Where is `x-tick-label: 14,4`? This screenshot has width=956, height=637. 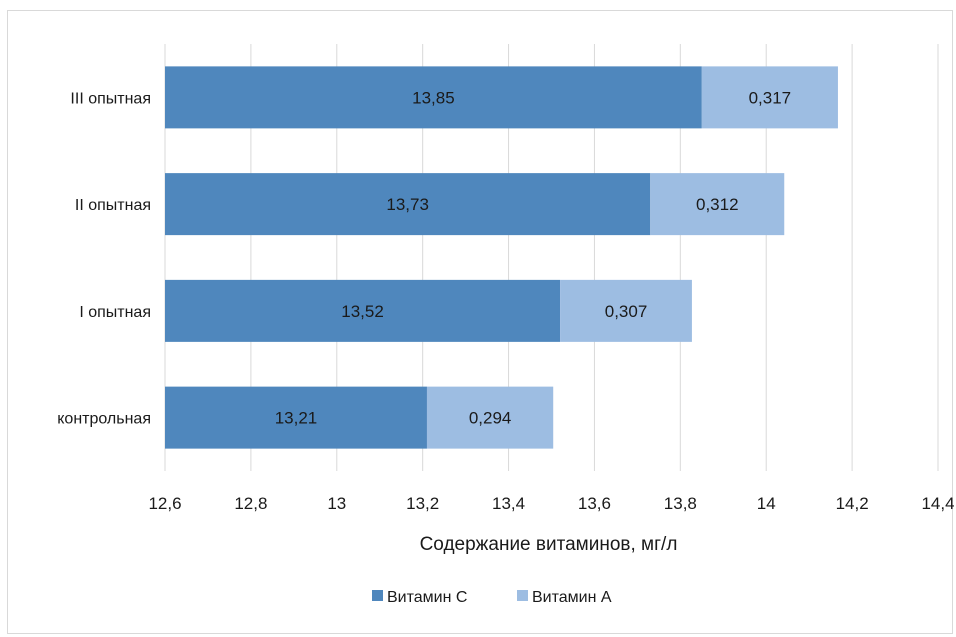
x-tick-label: 14,4 is located at coordinates (937, 503).